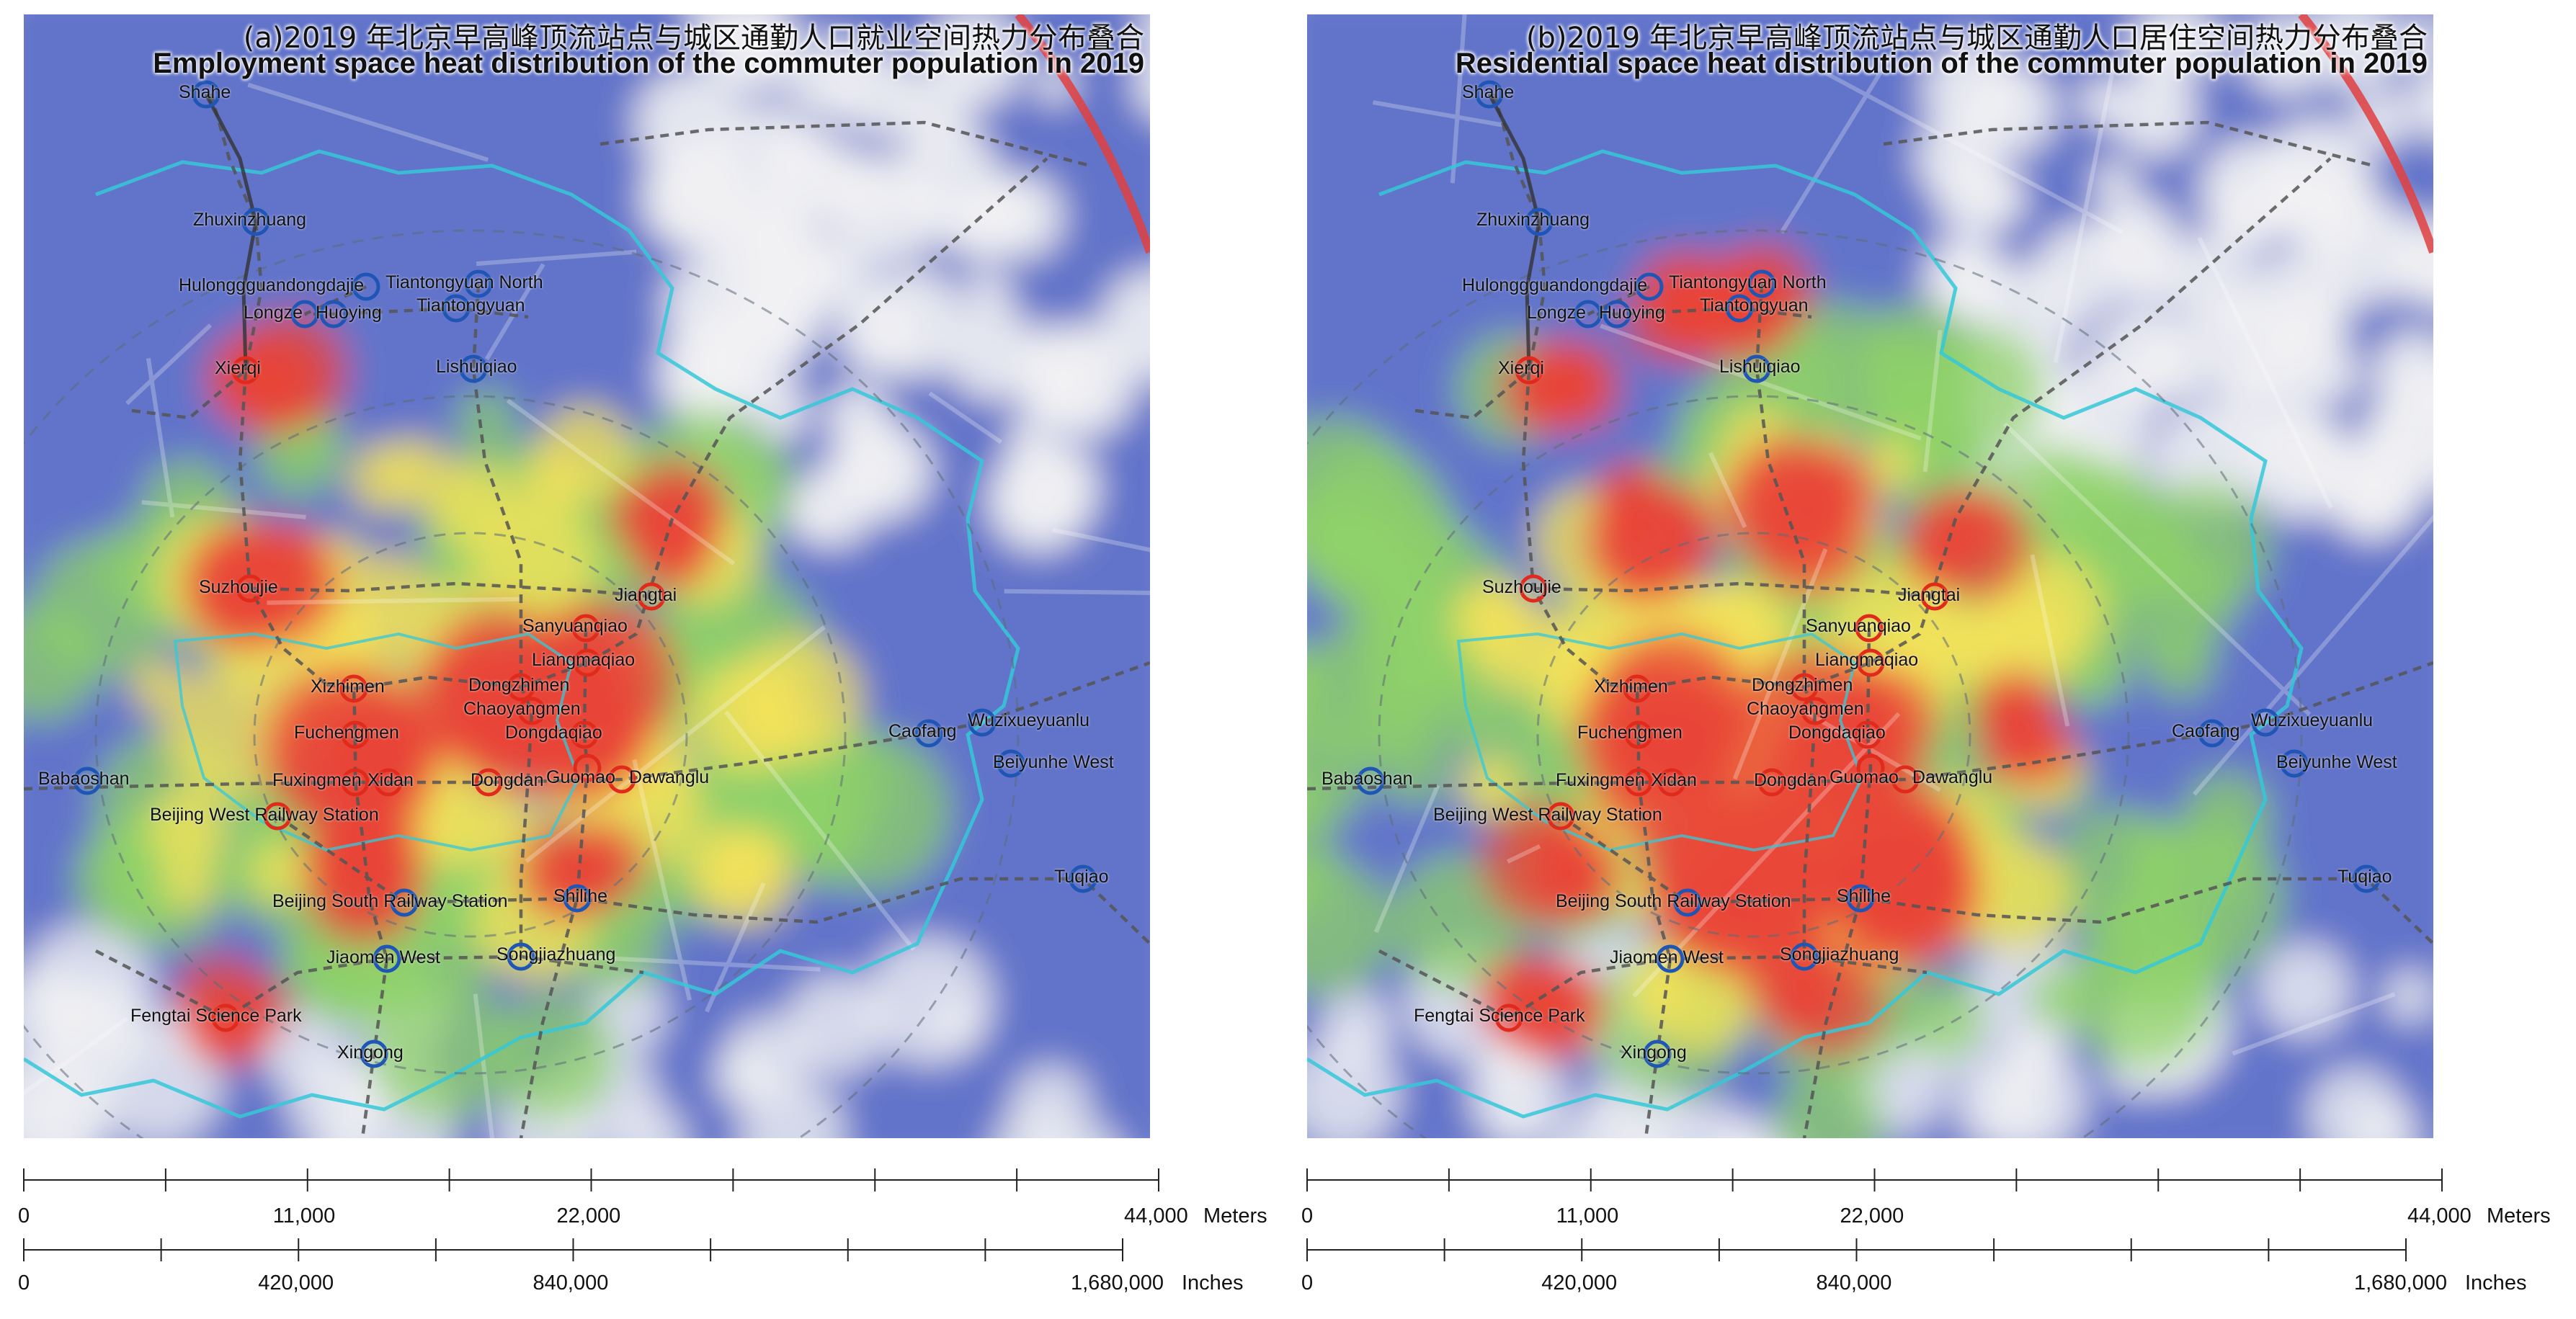 Image resolution: width=2576 pixels, height=1319 pixels. What do you see at coordinates (1790, 780) in the screenshot?
I see `station-label: Dongdan` at bounding box center [1790, 780].